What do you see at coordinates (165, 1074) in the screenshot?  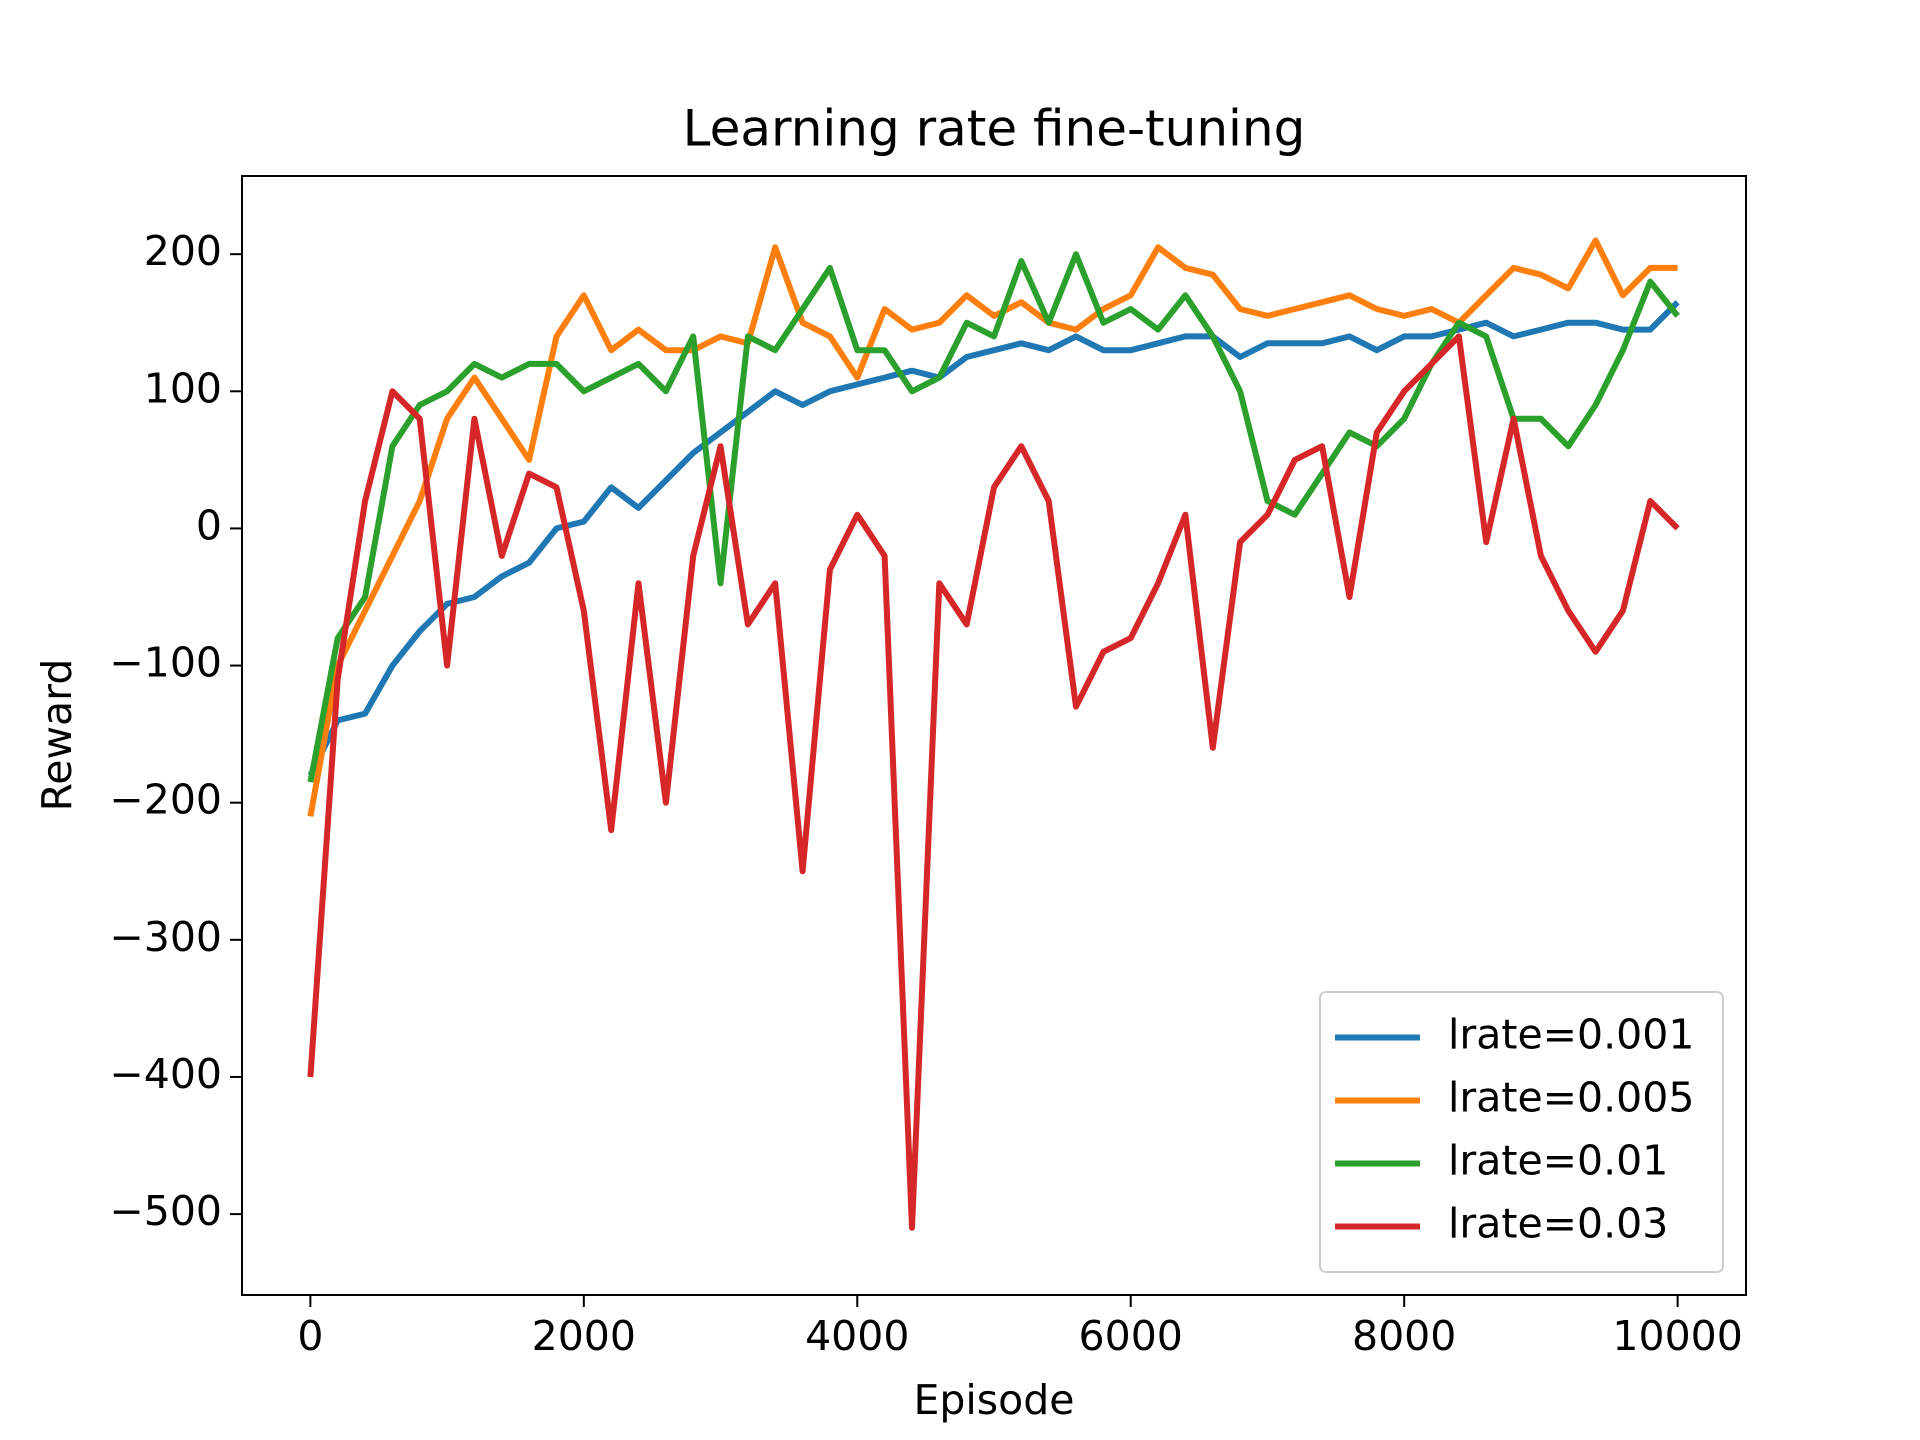 I see `y-tick-label: −400` at bounding box center [165, 1074].